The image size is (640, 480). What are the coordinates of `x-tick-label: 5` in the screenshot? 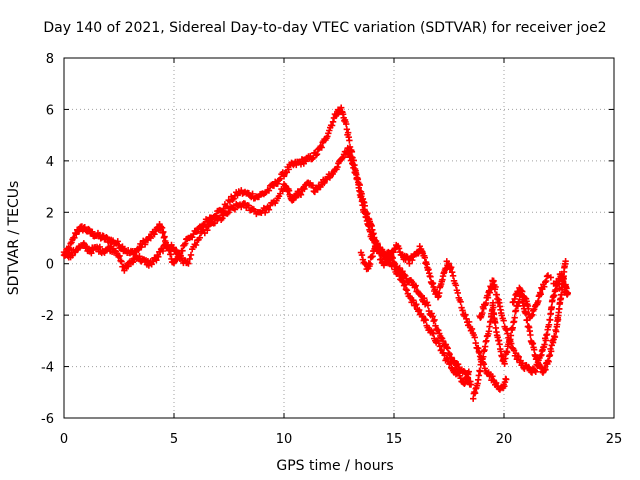 It's located at (174, 439).